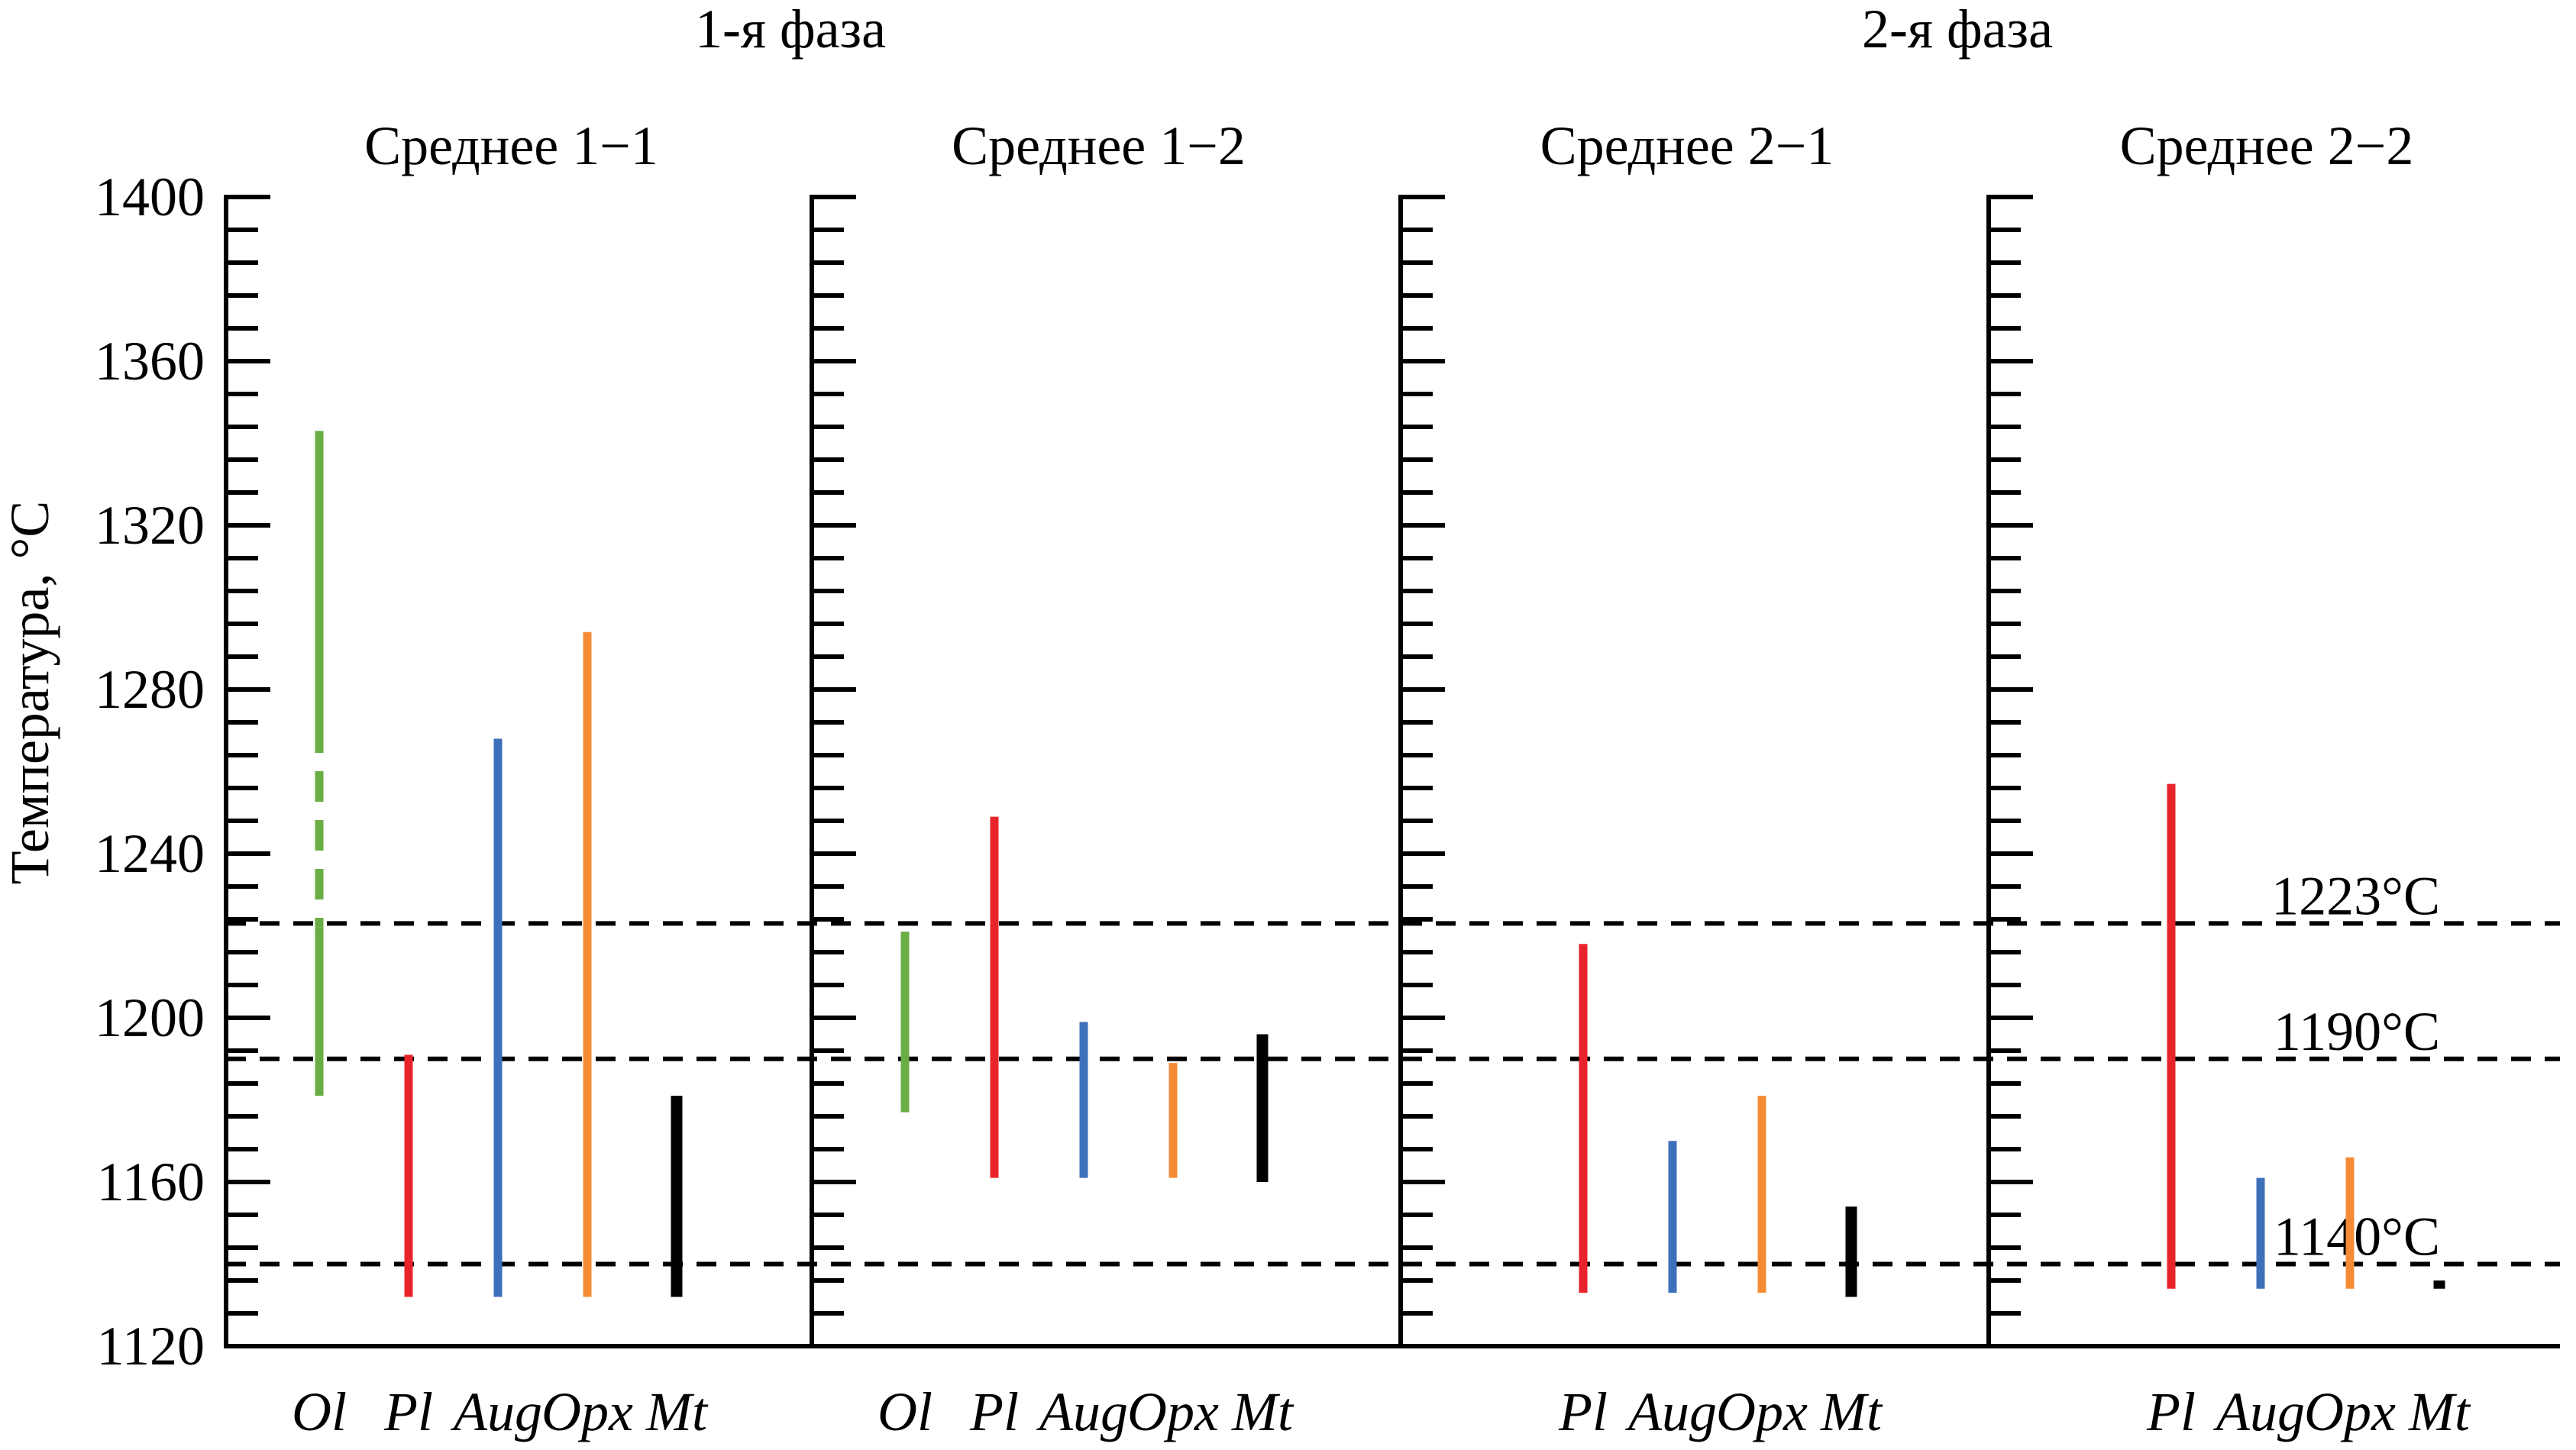 This screenshot has width=2576, height=1450. I want to click on phase-title-1: 1-я фаза, so click(790, 30).